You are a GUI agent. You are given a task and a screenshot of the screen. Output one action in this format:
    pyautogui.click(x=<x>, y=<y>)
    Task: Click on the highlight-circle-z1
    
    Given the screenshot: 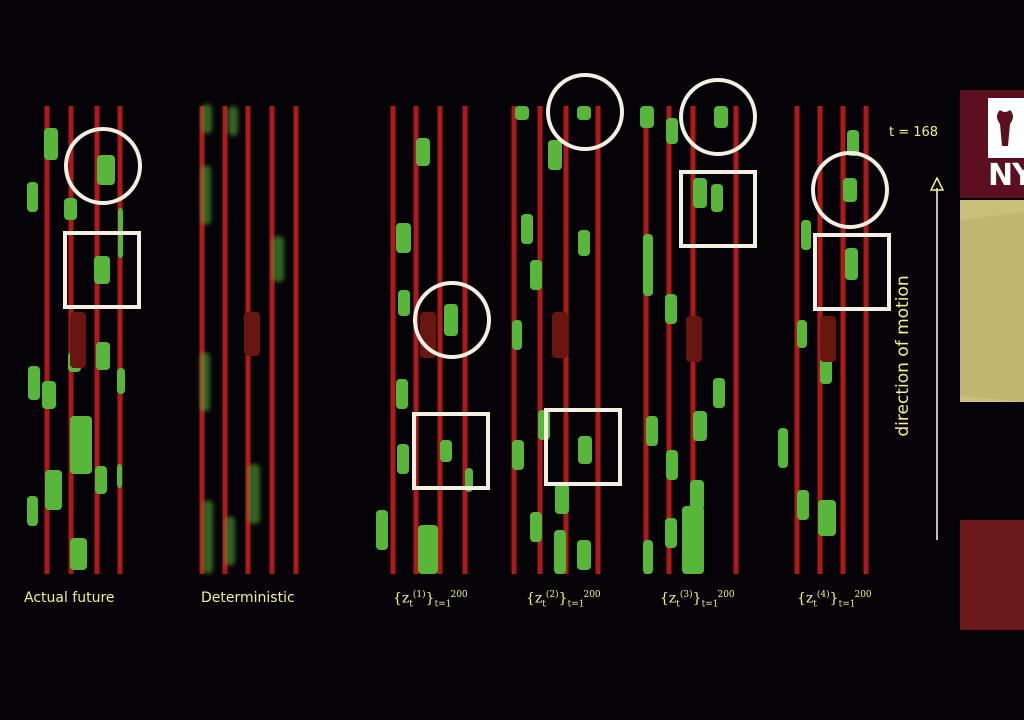 What is the action you would take?
    pyautogui.click(x=452, y=320)
    